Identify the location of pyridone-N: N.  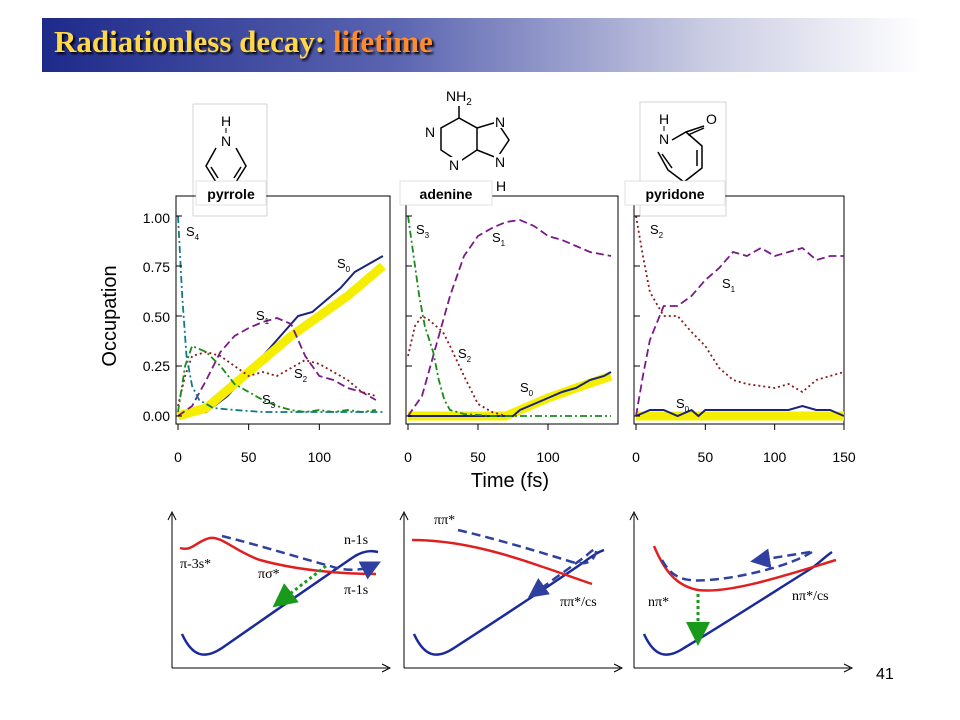
(664, 139).